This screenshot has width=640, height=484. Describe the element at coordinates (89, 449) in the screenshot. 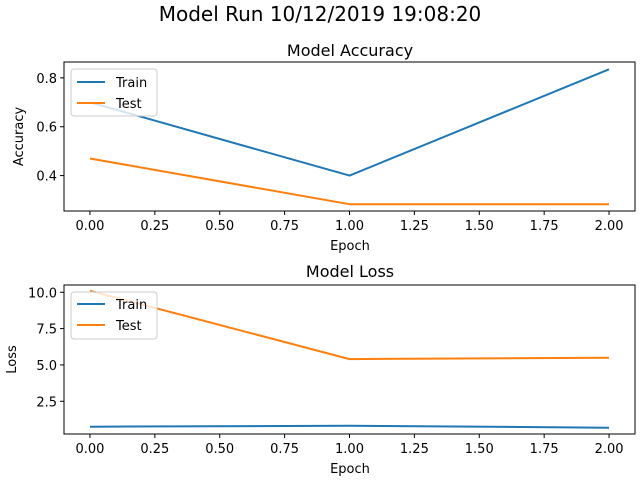

I see `loss-x-tick-label-0-00: 0.00` at that location.